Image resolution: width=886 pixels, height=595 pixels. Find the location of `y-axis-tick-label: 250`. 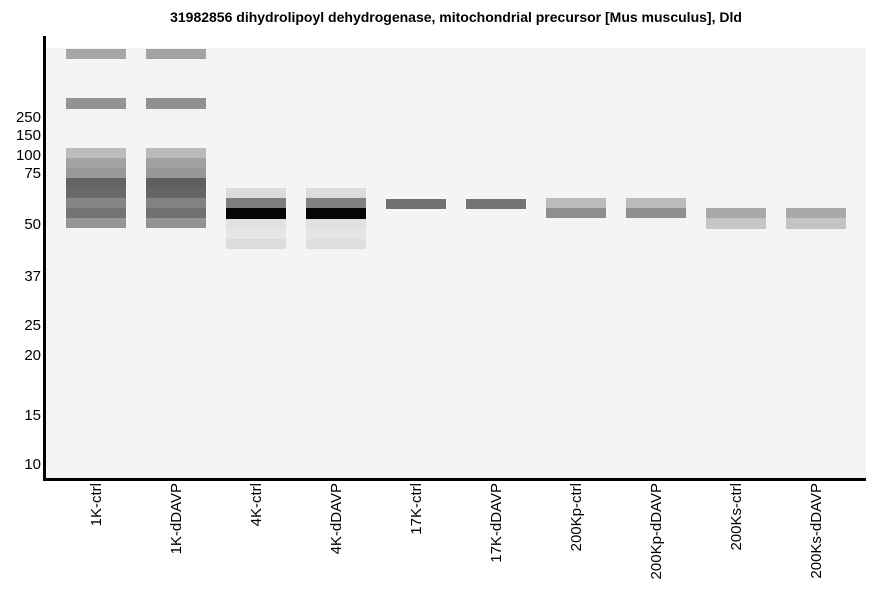

y-axis-tick-label: 250 is located at coordinates (28, 117).